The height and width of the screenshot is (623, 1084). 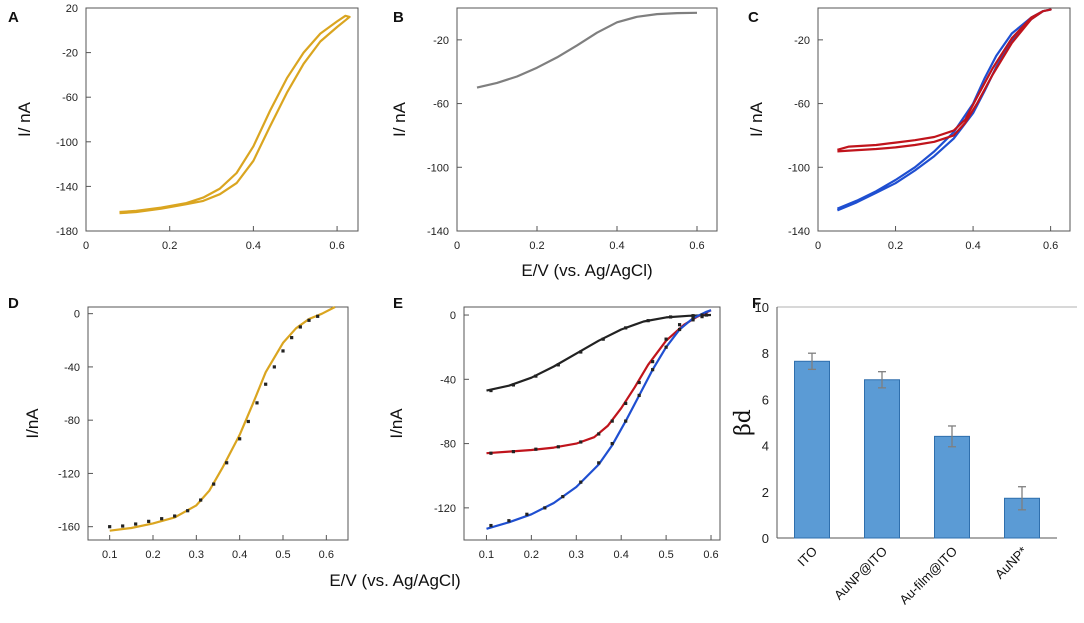 I want to click on x-tick-label: 0.6, so click(x=696, y=246).